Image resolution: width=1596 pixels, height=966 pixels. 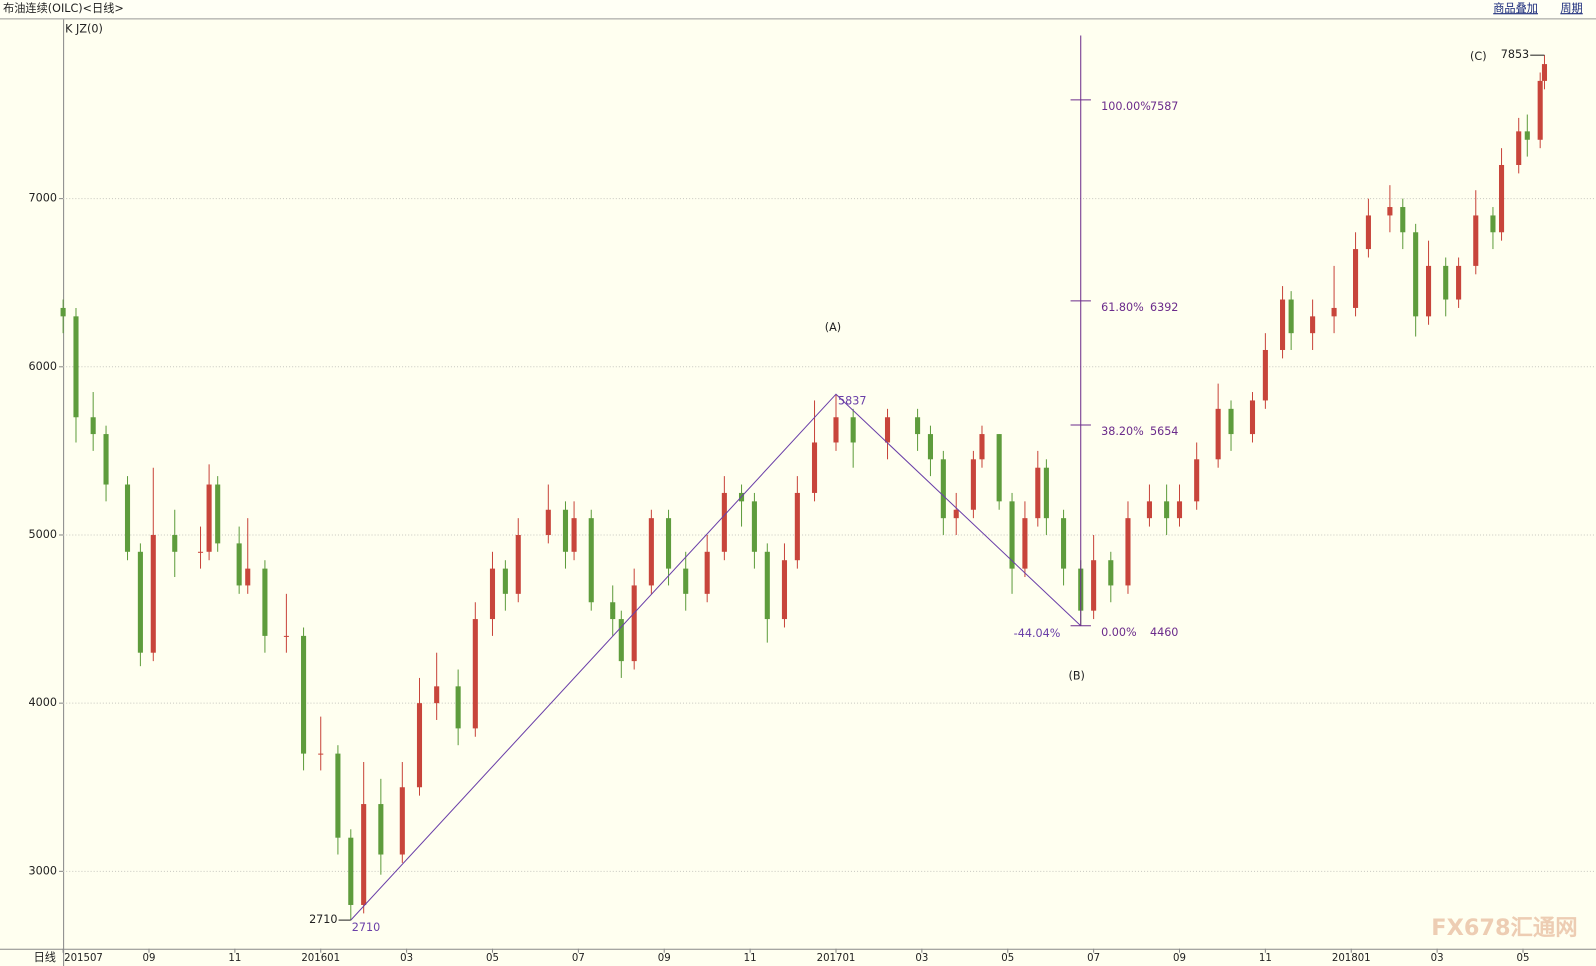 I want to click on x-tick-label: 07, so click(x=578, y=958).